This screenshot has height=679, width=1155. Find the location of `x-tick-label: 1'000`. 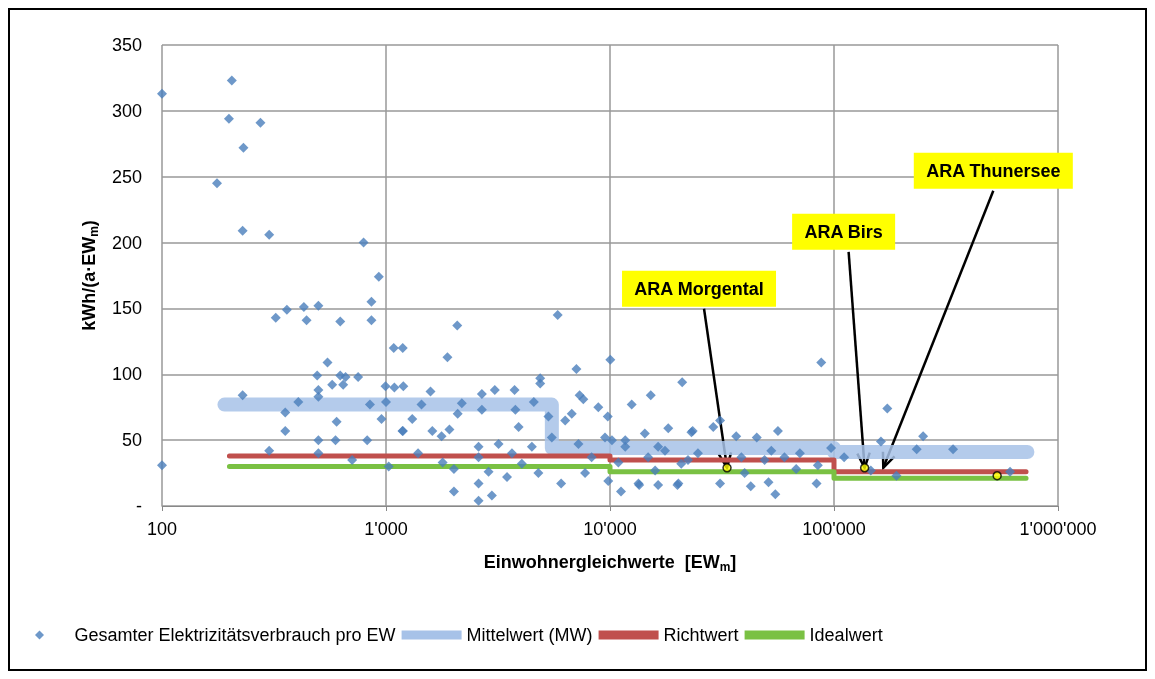

x-tick-label: 1'000 is located at coordinates (386, 529).